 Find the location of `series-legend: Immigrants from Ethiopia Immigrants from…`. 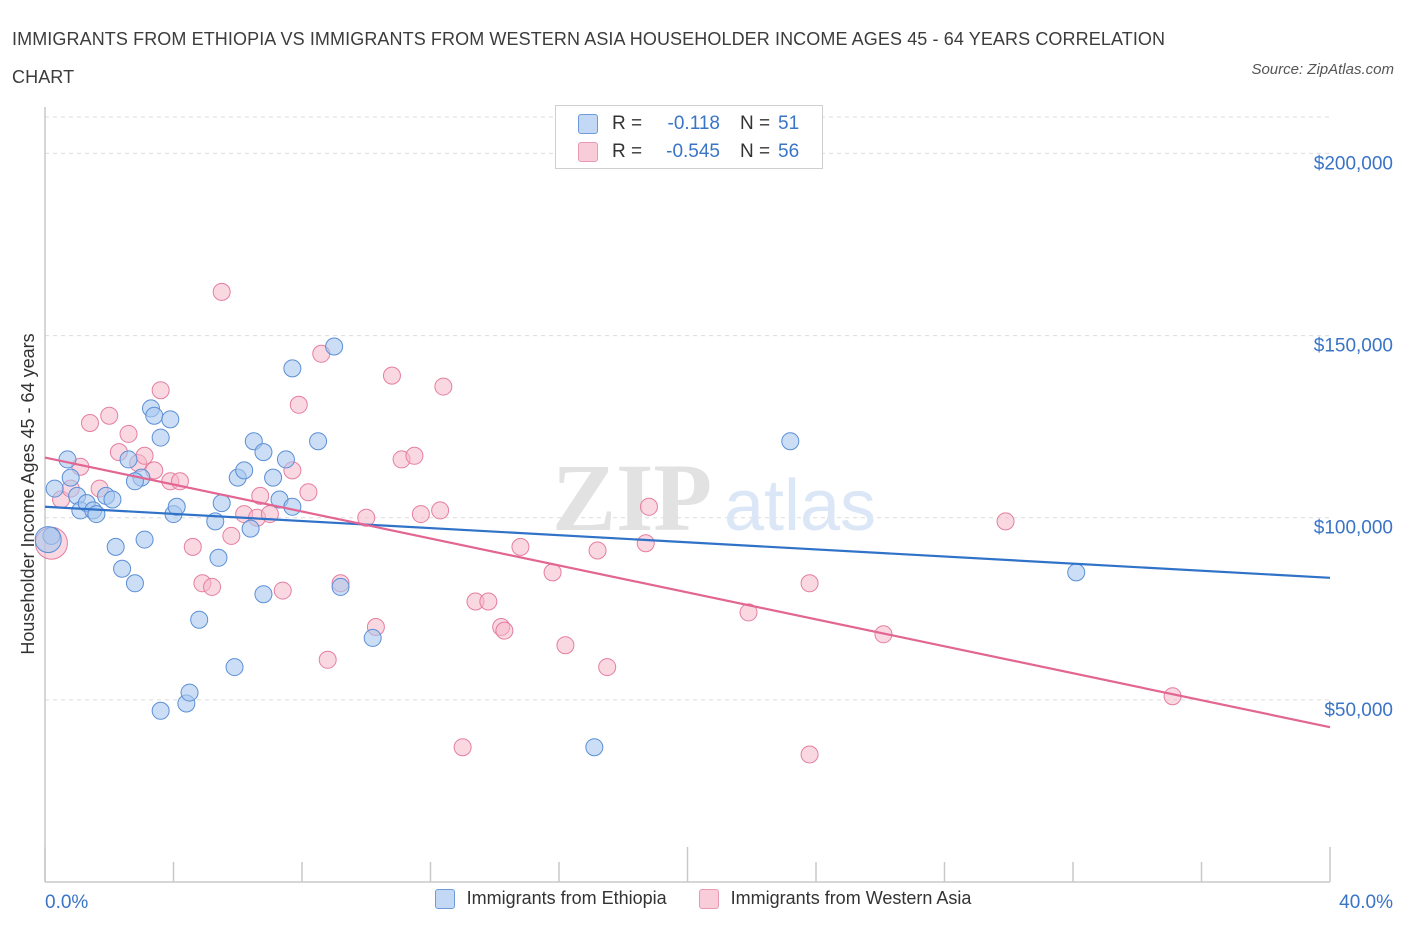

series-legend: Immigrants from Ethiopia Immigrants from… is located at coordinates (703, 898).